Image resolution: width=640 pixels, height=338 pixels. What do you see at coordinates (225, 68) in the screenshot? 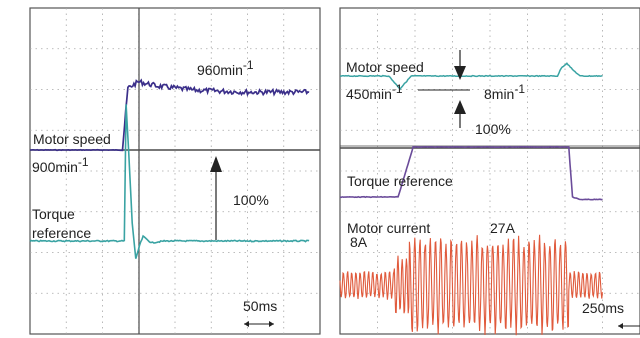
I see `left-speed-peak-label: 960min-1` at bounding box center [225, 68].